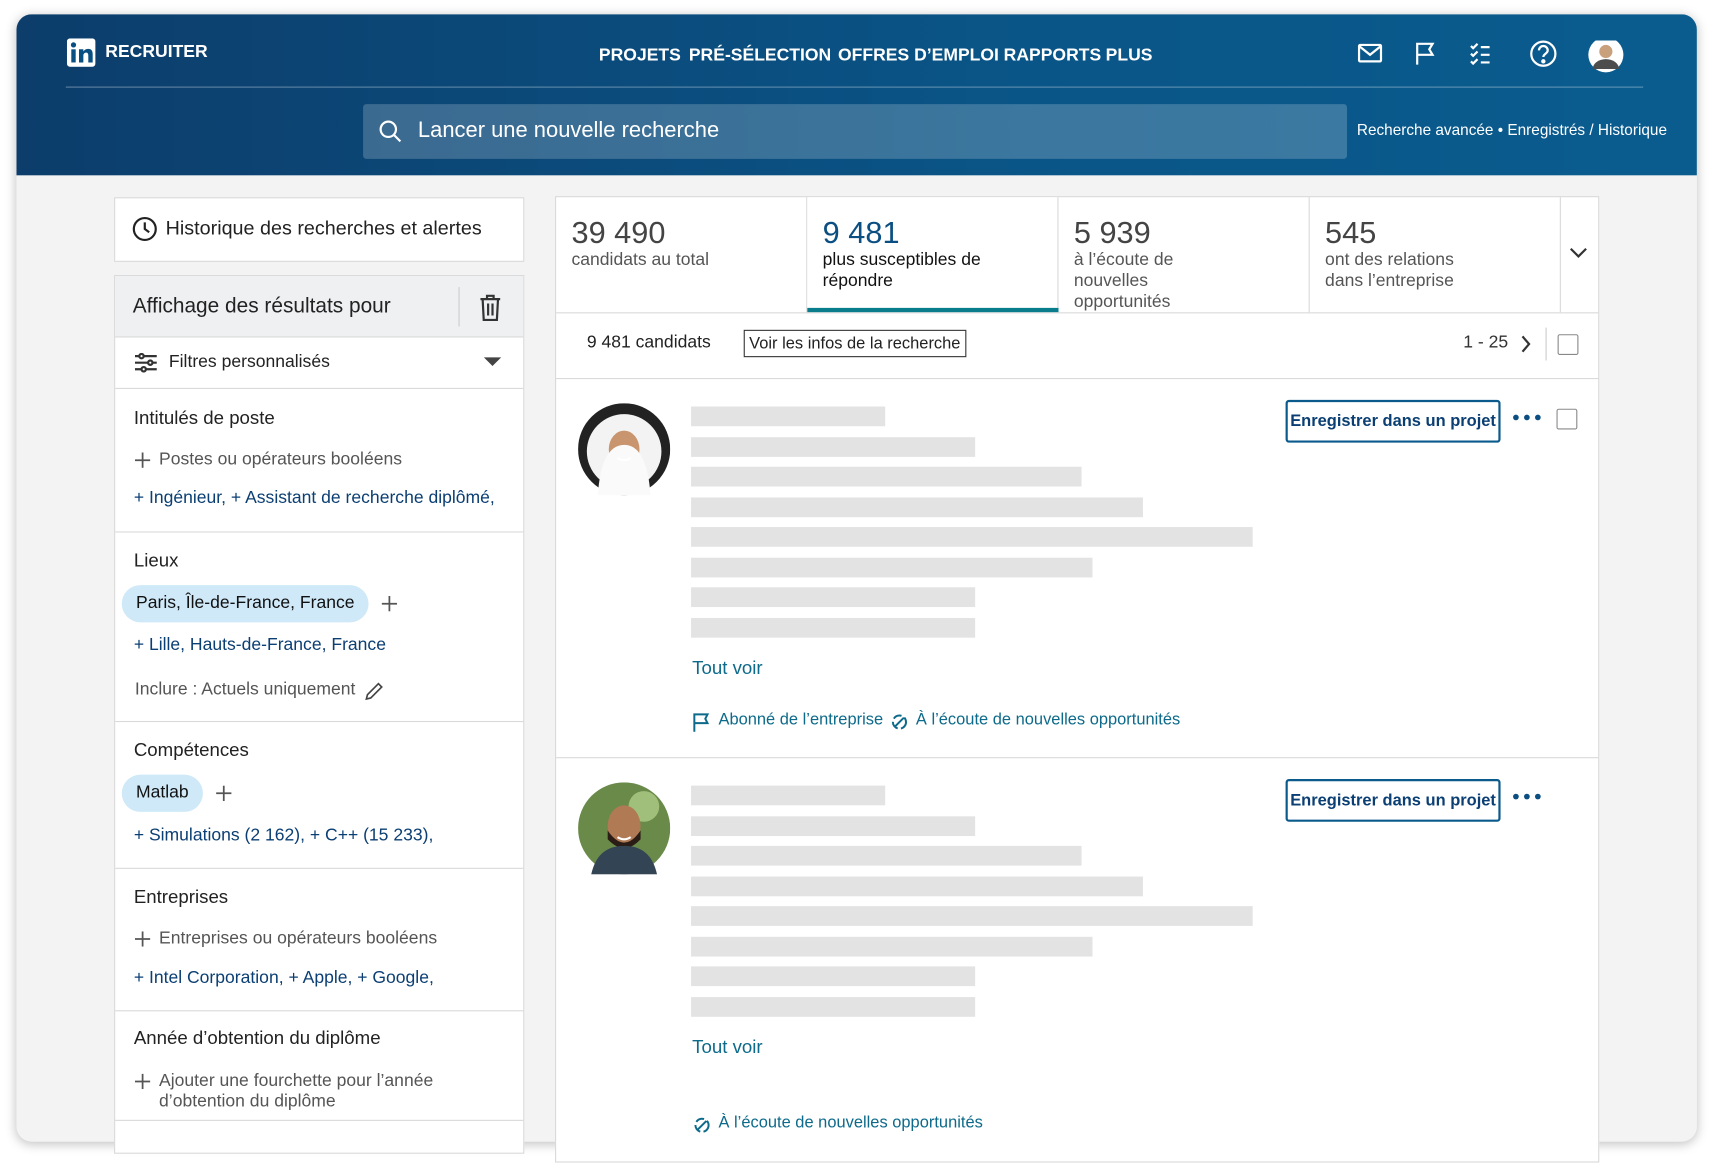  I want to click on logo, so click(81, 52).